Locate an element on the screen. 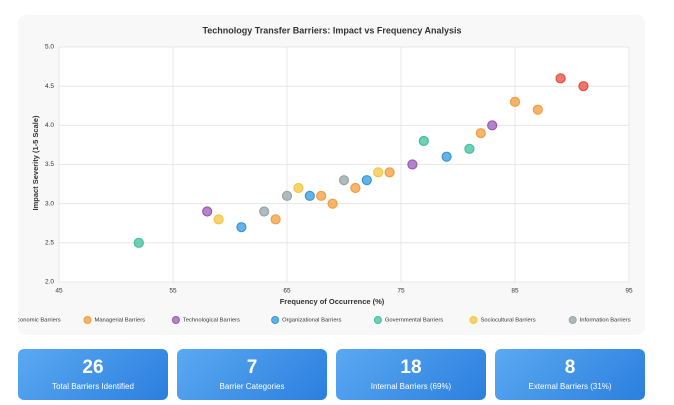 The width and height of the screenshot is (674, 405). x-tick-label: 45 is located at coordinates (59, 291).